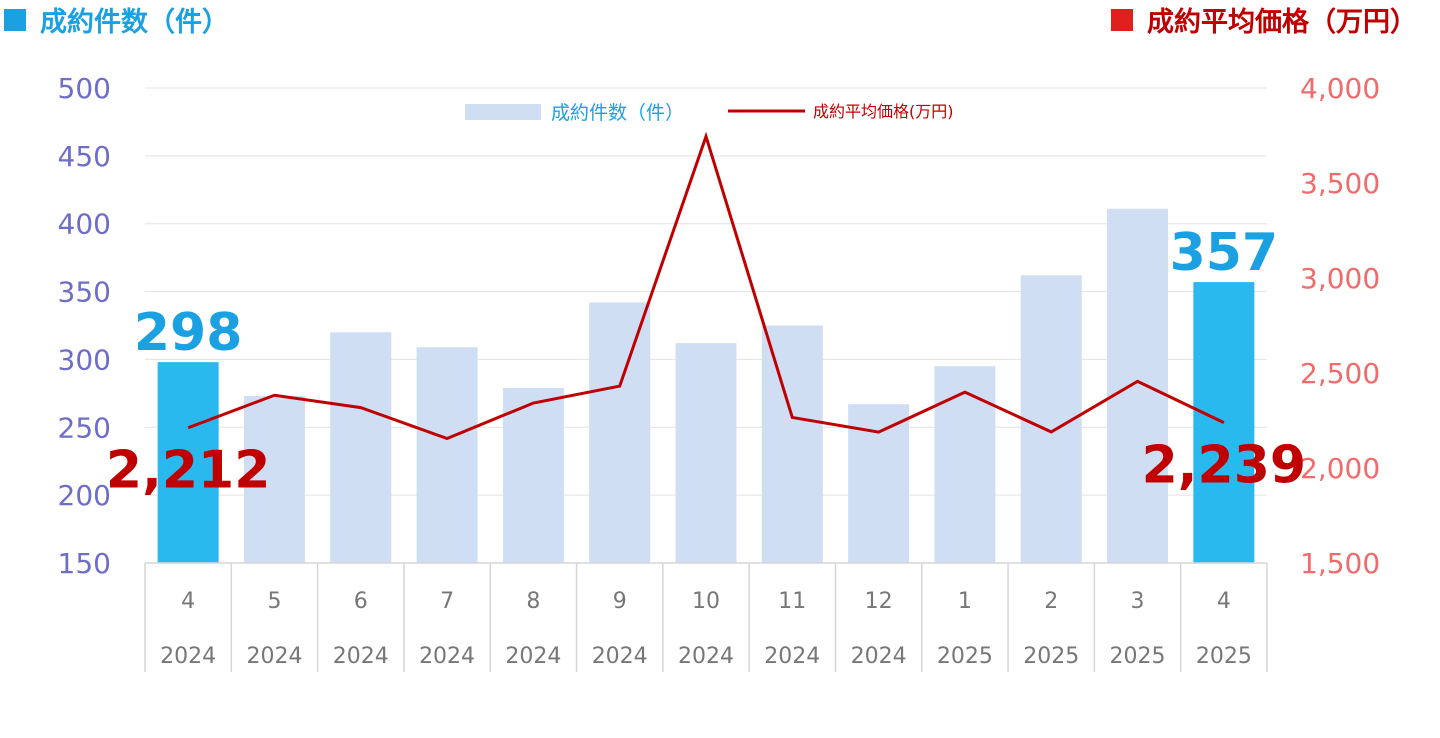  What do you see at coordinates (134, 22) in the screenshot?
I see `left-axis-title: 成約件数（件）` at bounding box center [134, 22].